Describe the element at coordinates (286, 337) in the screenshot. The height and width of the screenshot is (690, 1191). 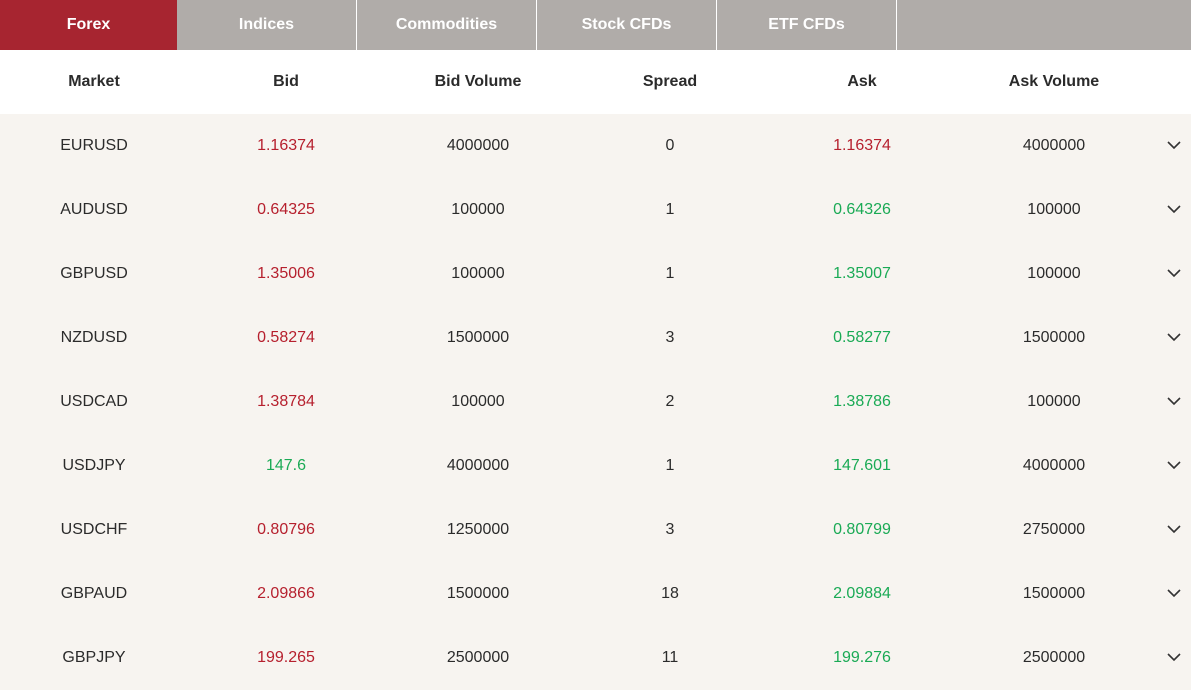
I see `bid-cell: 0.58274` at that location.